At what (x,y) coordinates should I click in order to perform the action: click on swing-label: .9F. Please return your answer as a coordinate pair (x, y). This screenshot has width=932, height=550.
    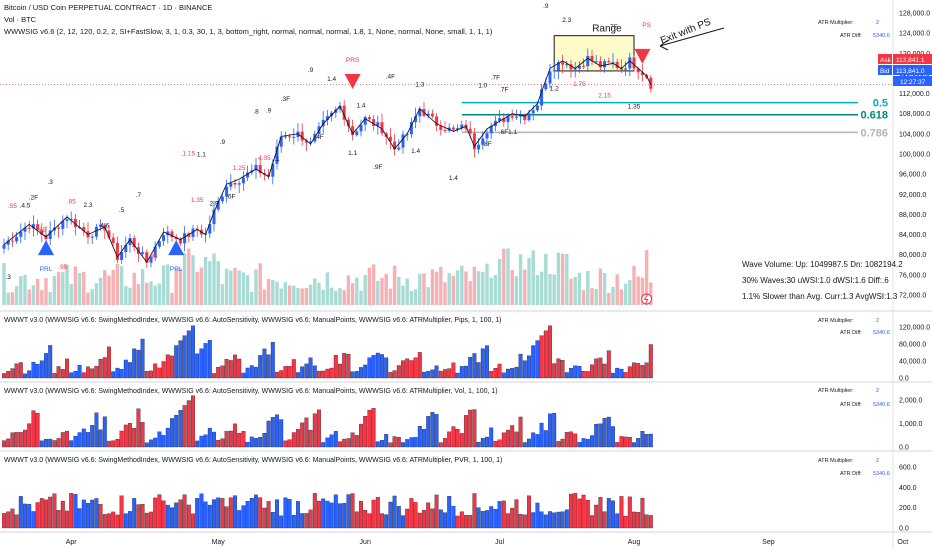
    Looking at the image, I should click on (377, 167).